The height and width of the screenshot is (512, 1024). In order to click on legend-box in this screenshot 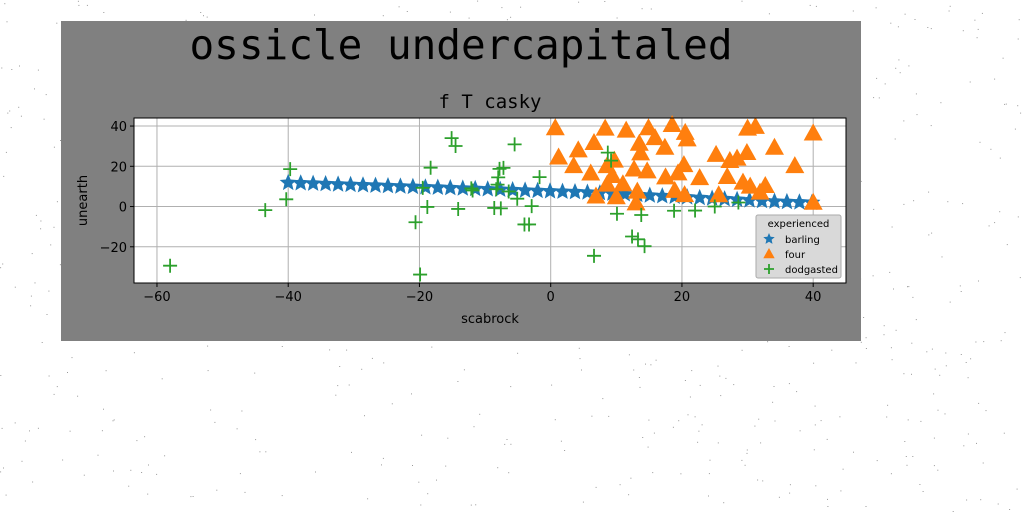, I will do `click(798, 246)`.